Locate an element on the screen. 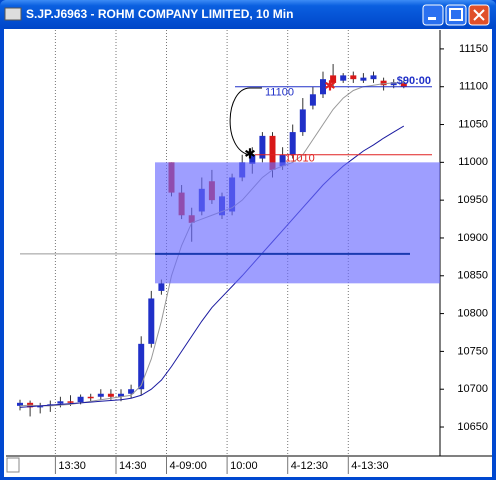 This screenshot has width=496, height=485. x-tick-label: 10:00 is located at coordinates (244, 466).